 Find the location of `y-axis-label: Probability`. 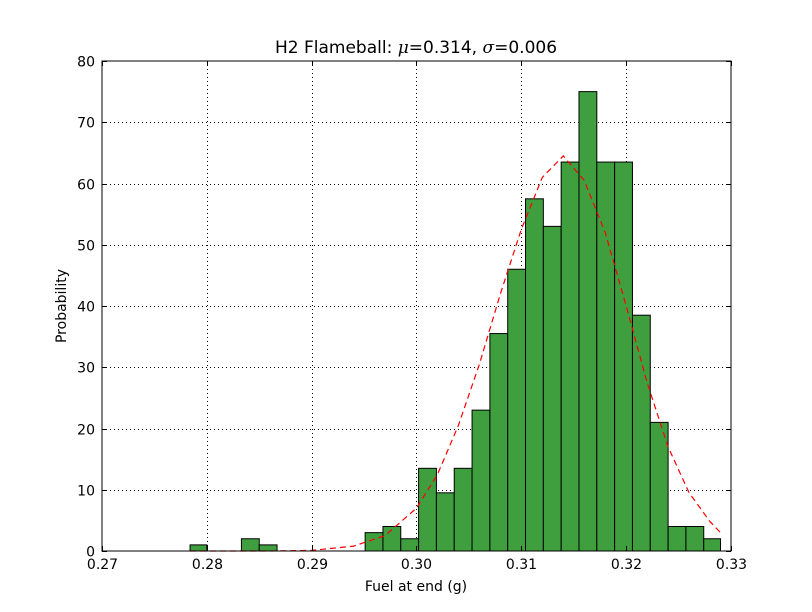

y-axis-label: Probability is located at coordinates (62, 306).